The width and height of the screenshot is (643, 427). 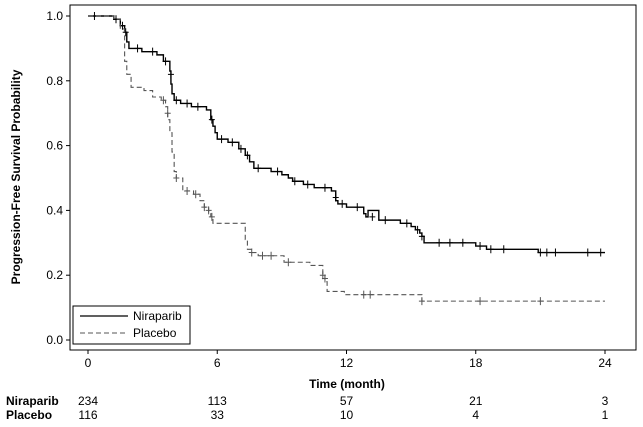 I want to click on y-tick-label: 0.8, so click(x=54, y=81).